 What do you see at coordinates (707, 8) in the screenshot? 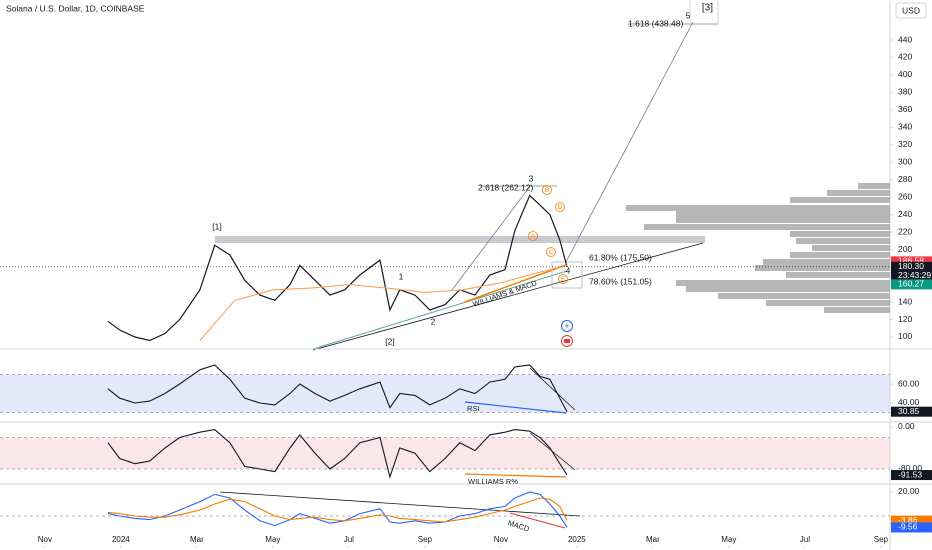
I see `annotation: [3]` at bounding box center [707, 8].